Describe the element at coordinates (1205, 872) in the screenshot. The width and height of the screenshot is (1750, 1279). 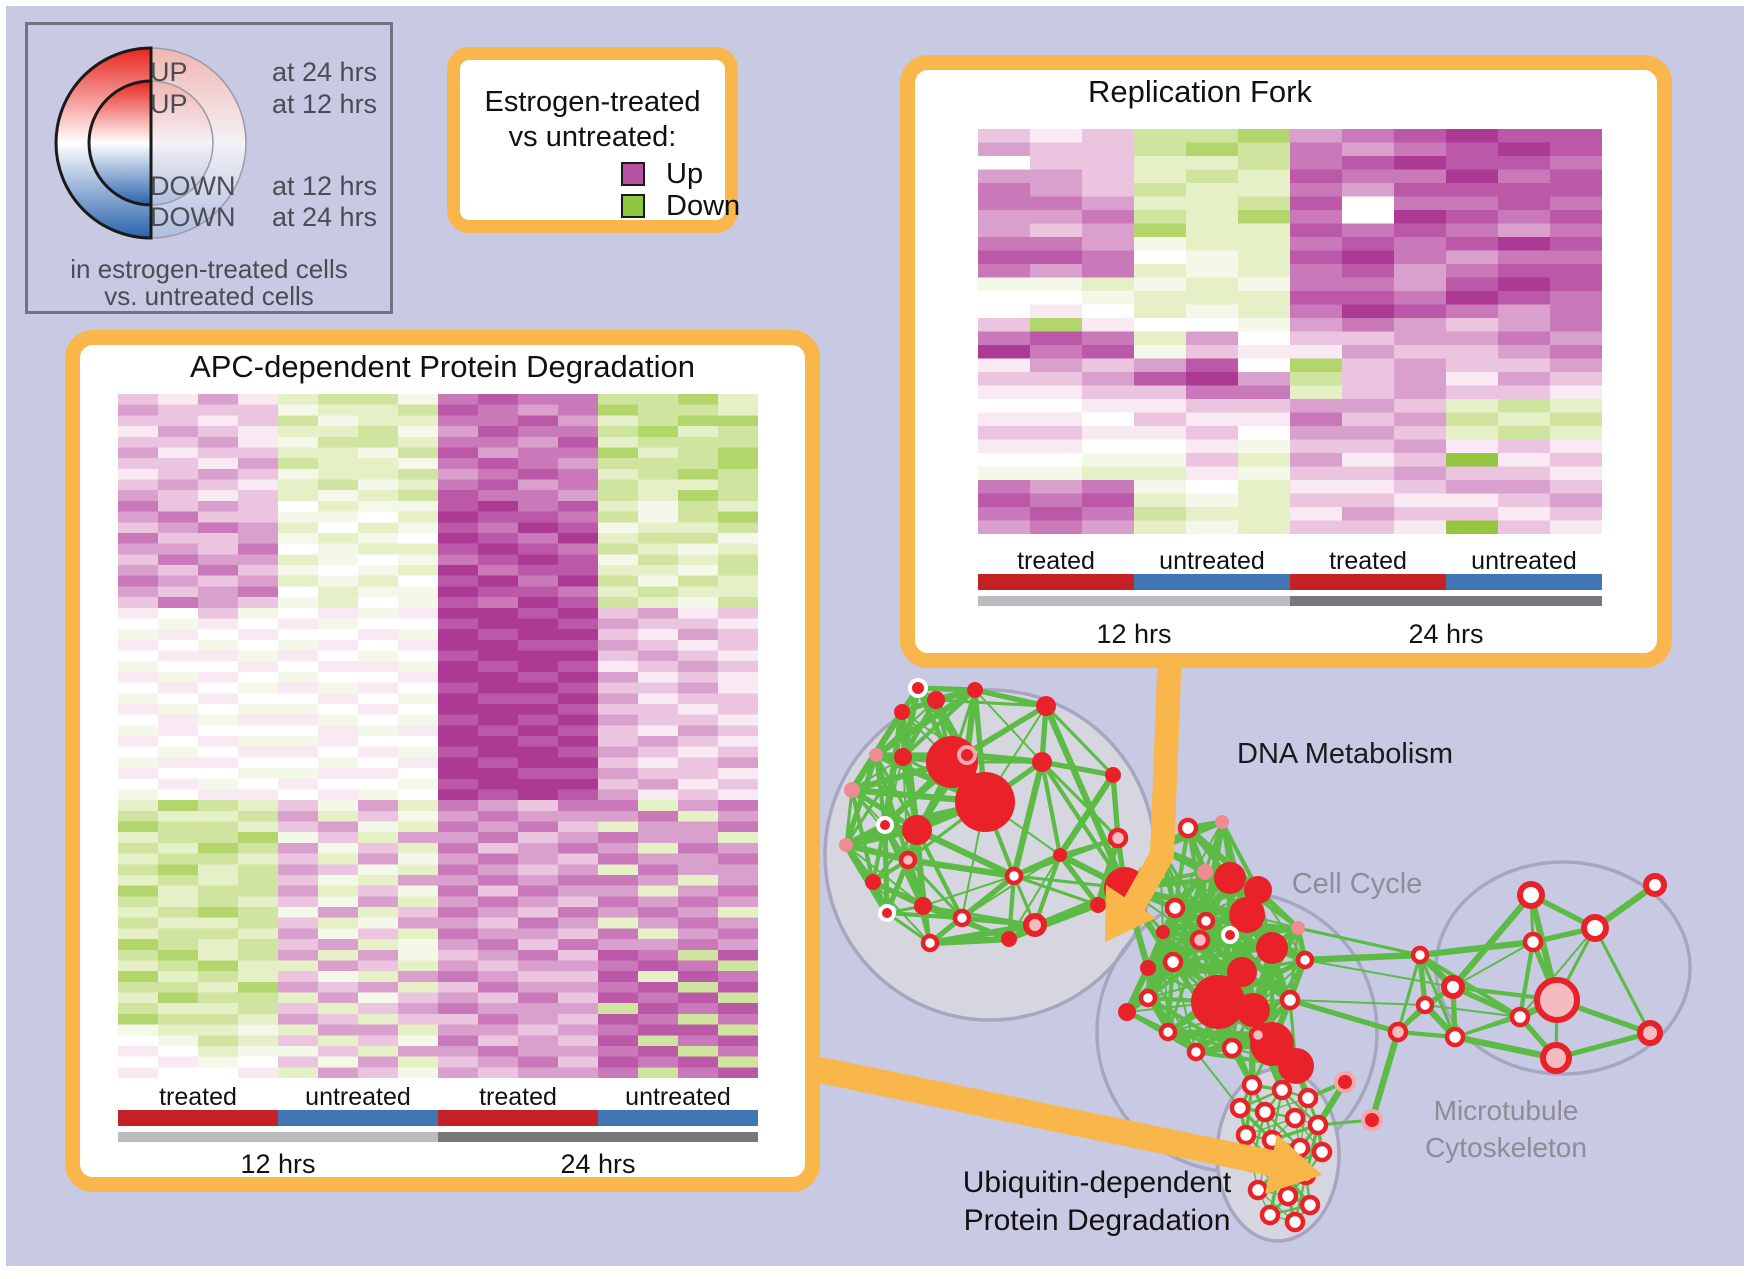
I see `network-node-pink` at that location.